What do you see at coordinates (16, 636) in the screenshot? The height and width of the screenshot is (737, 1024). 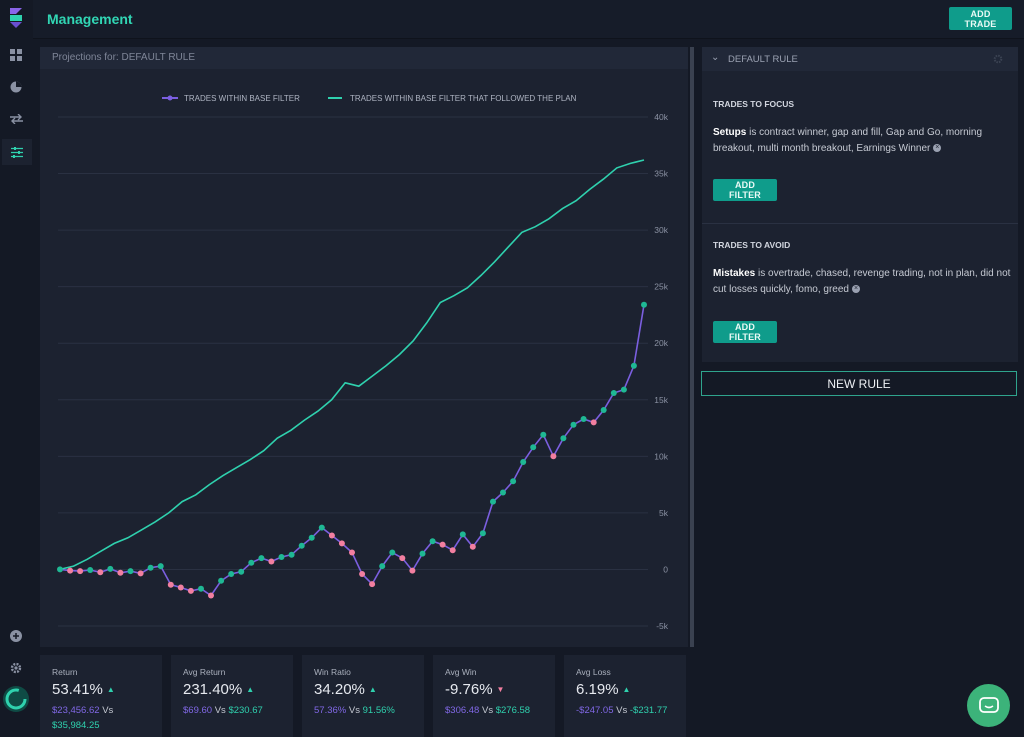 I see `add-icon` at bounding box center [16, 636].